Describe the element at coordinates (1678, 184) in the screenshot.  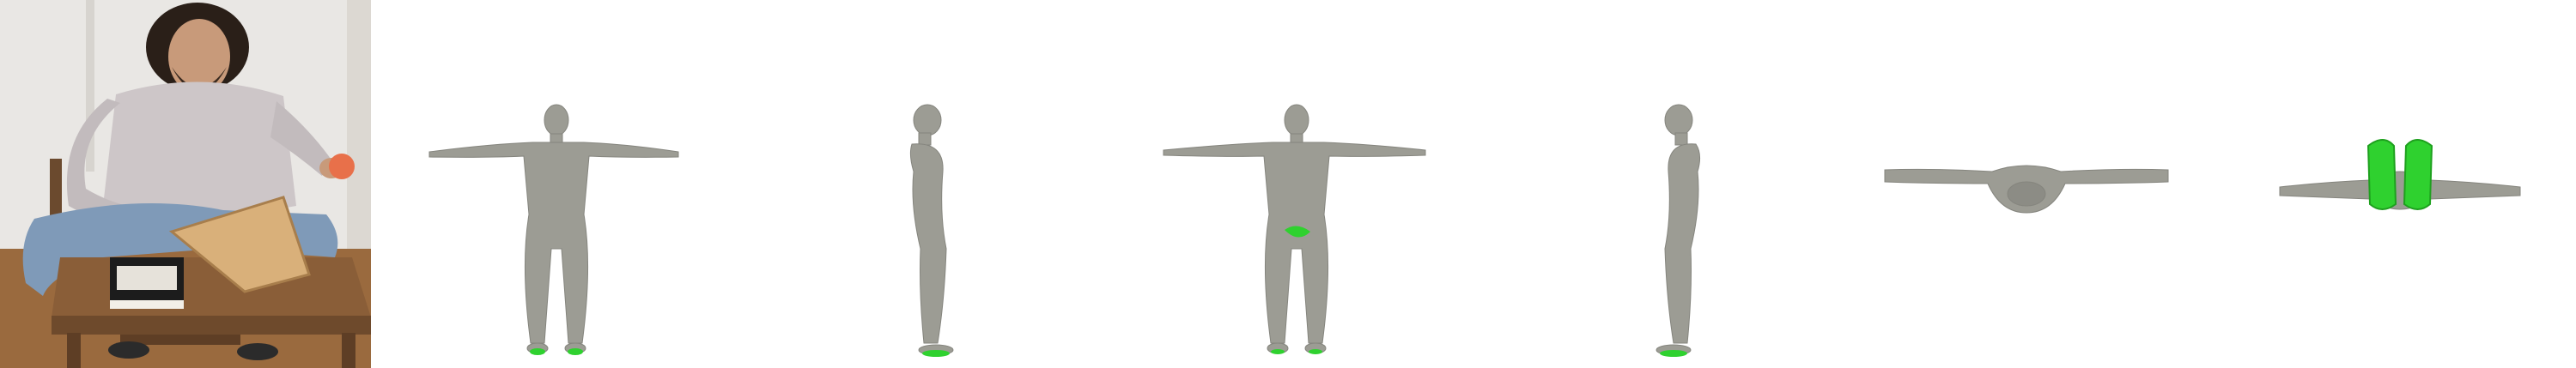
I see `mesh-side-right-view` at that location.